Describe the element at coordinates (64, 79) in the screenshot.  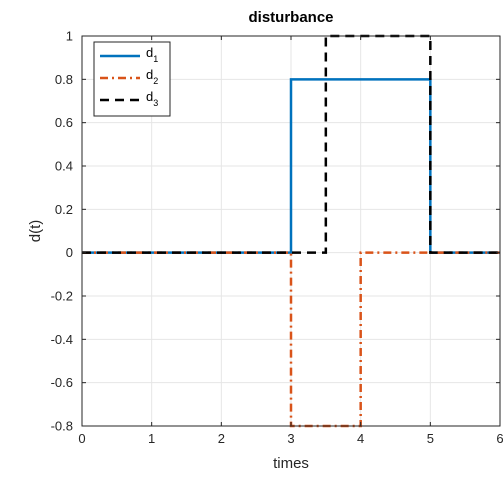
I see `y-tick-label: 0.8` at that location.